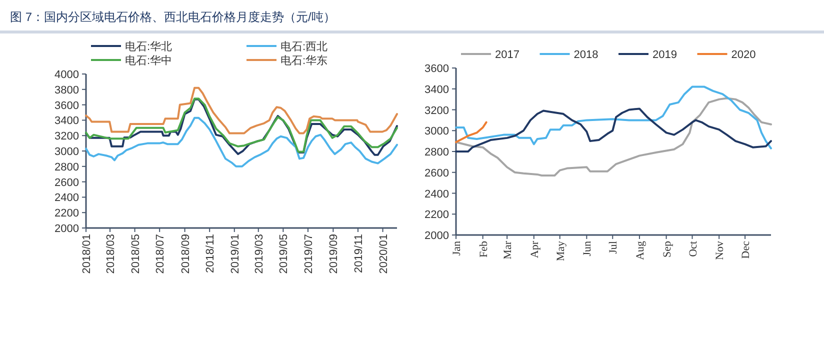  What do you see at coordinates (746, 249) in the screenshot?
I see `x-tick-label: Dec` at bounding box center [746, 249].